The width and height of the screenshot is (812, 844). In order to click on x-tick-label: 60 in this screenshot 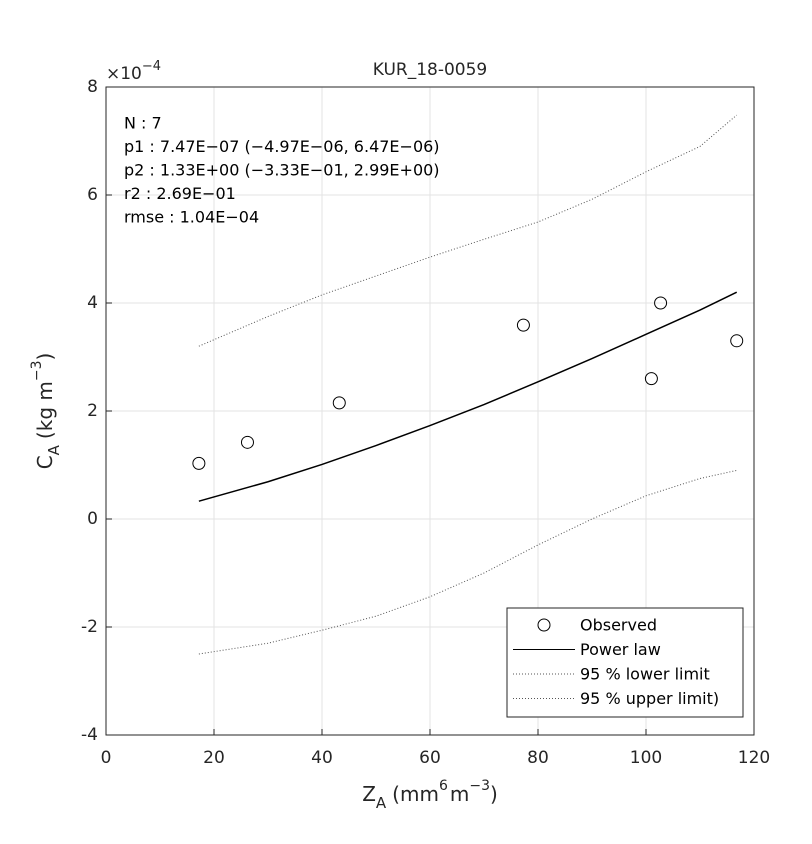, I will do `click(430, 758)`.